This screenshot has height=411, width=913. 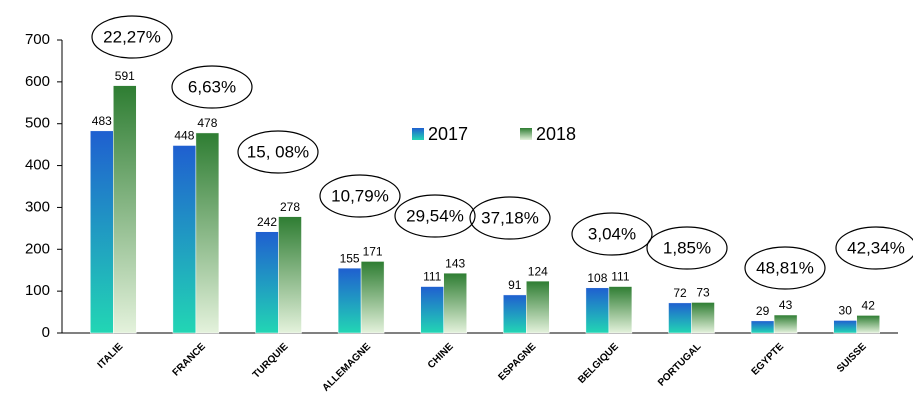 I want to click on y-tick-label: 600, so click(x=37, y=81).